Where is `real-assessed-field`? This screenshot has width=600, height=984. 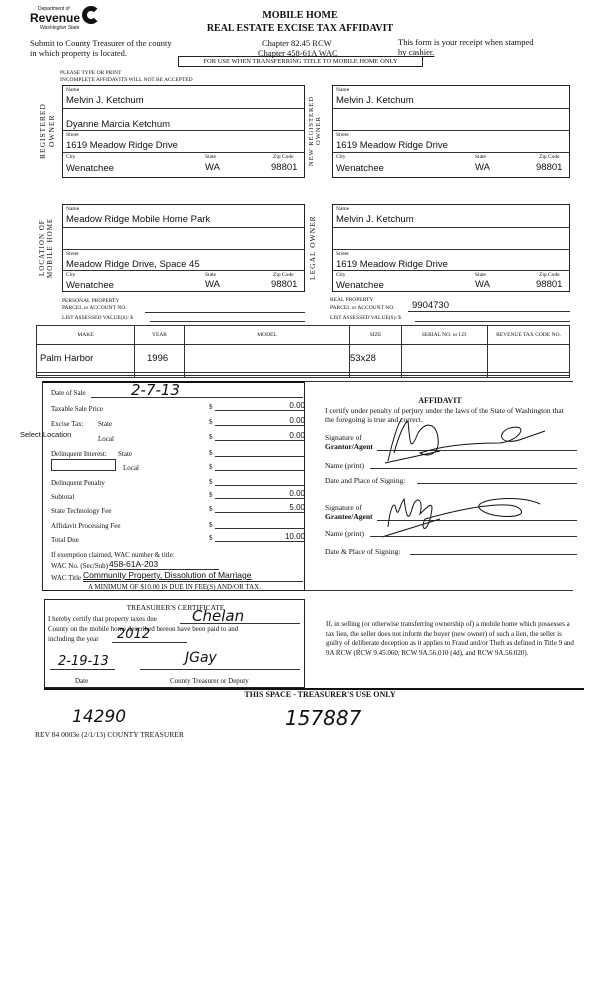
real-assessed-field is located at coordinates (492, 317).